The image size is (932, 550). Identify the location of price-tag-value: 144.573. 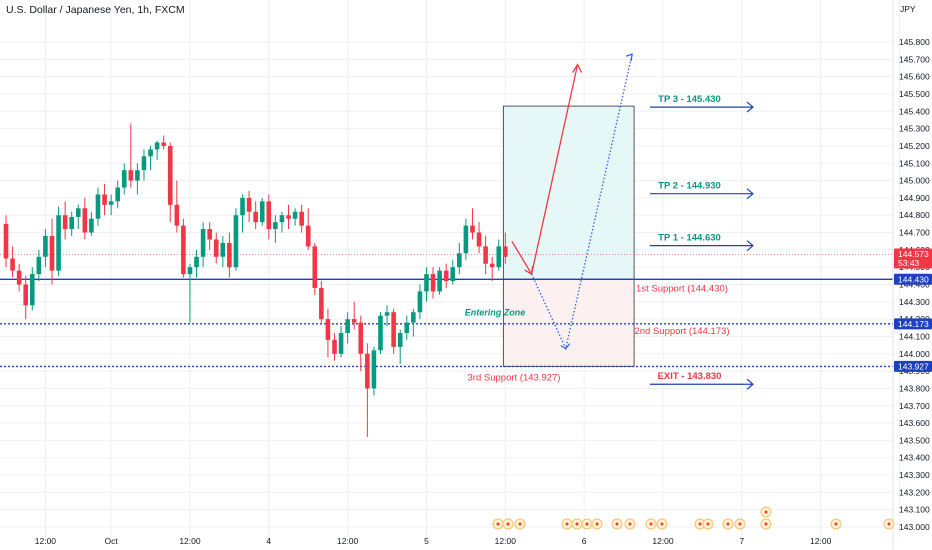
(913, 254).